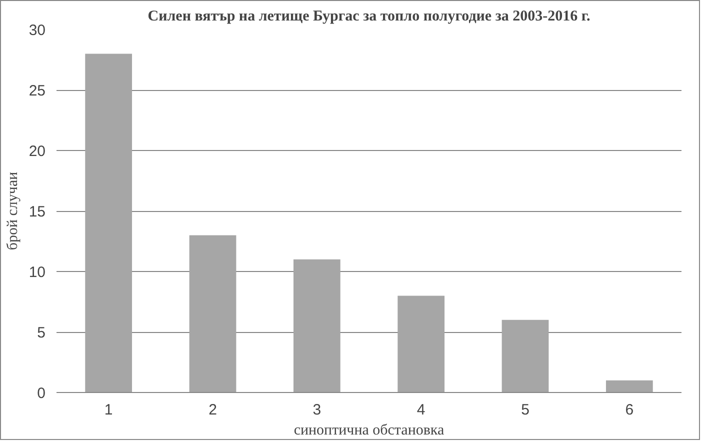 The height and width of the screenshot is (443, 705). Describe the element at coordinates (108, 410) in the screenshot. I see `x-tick-label: 1` at that location.